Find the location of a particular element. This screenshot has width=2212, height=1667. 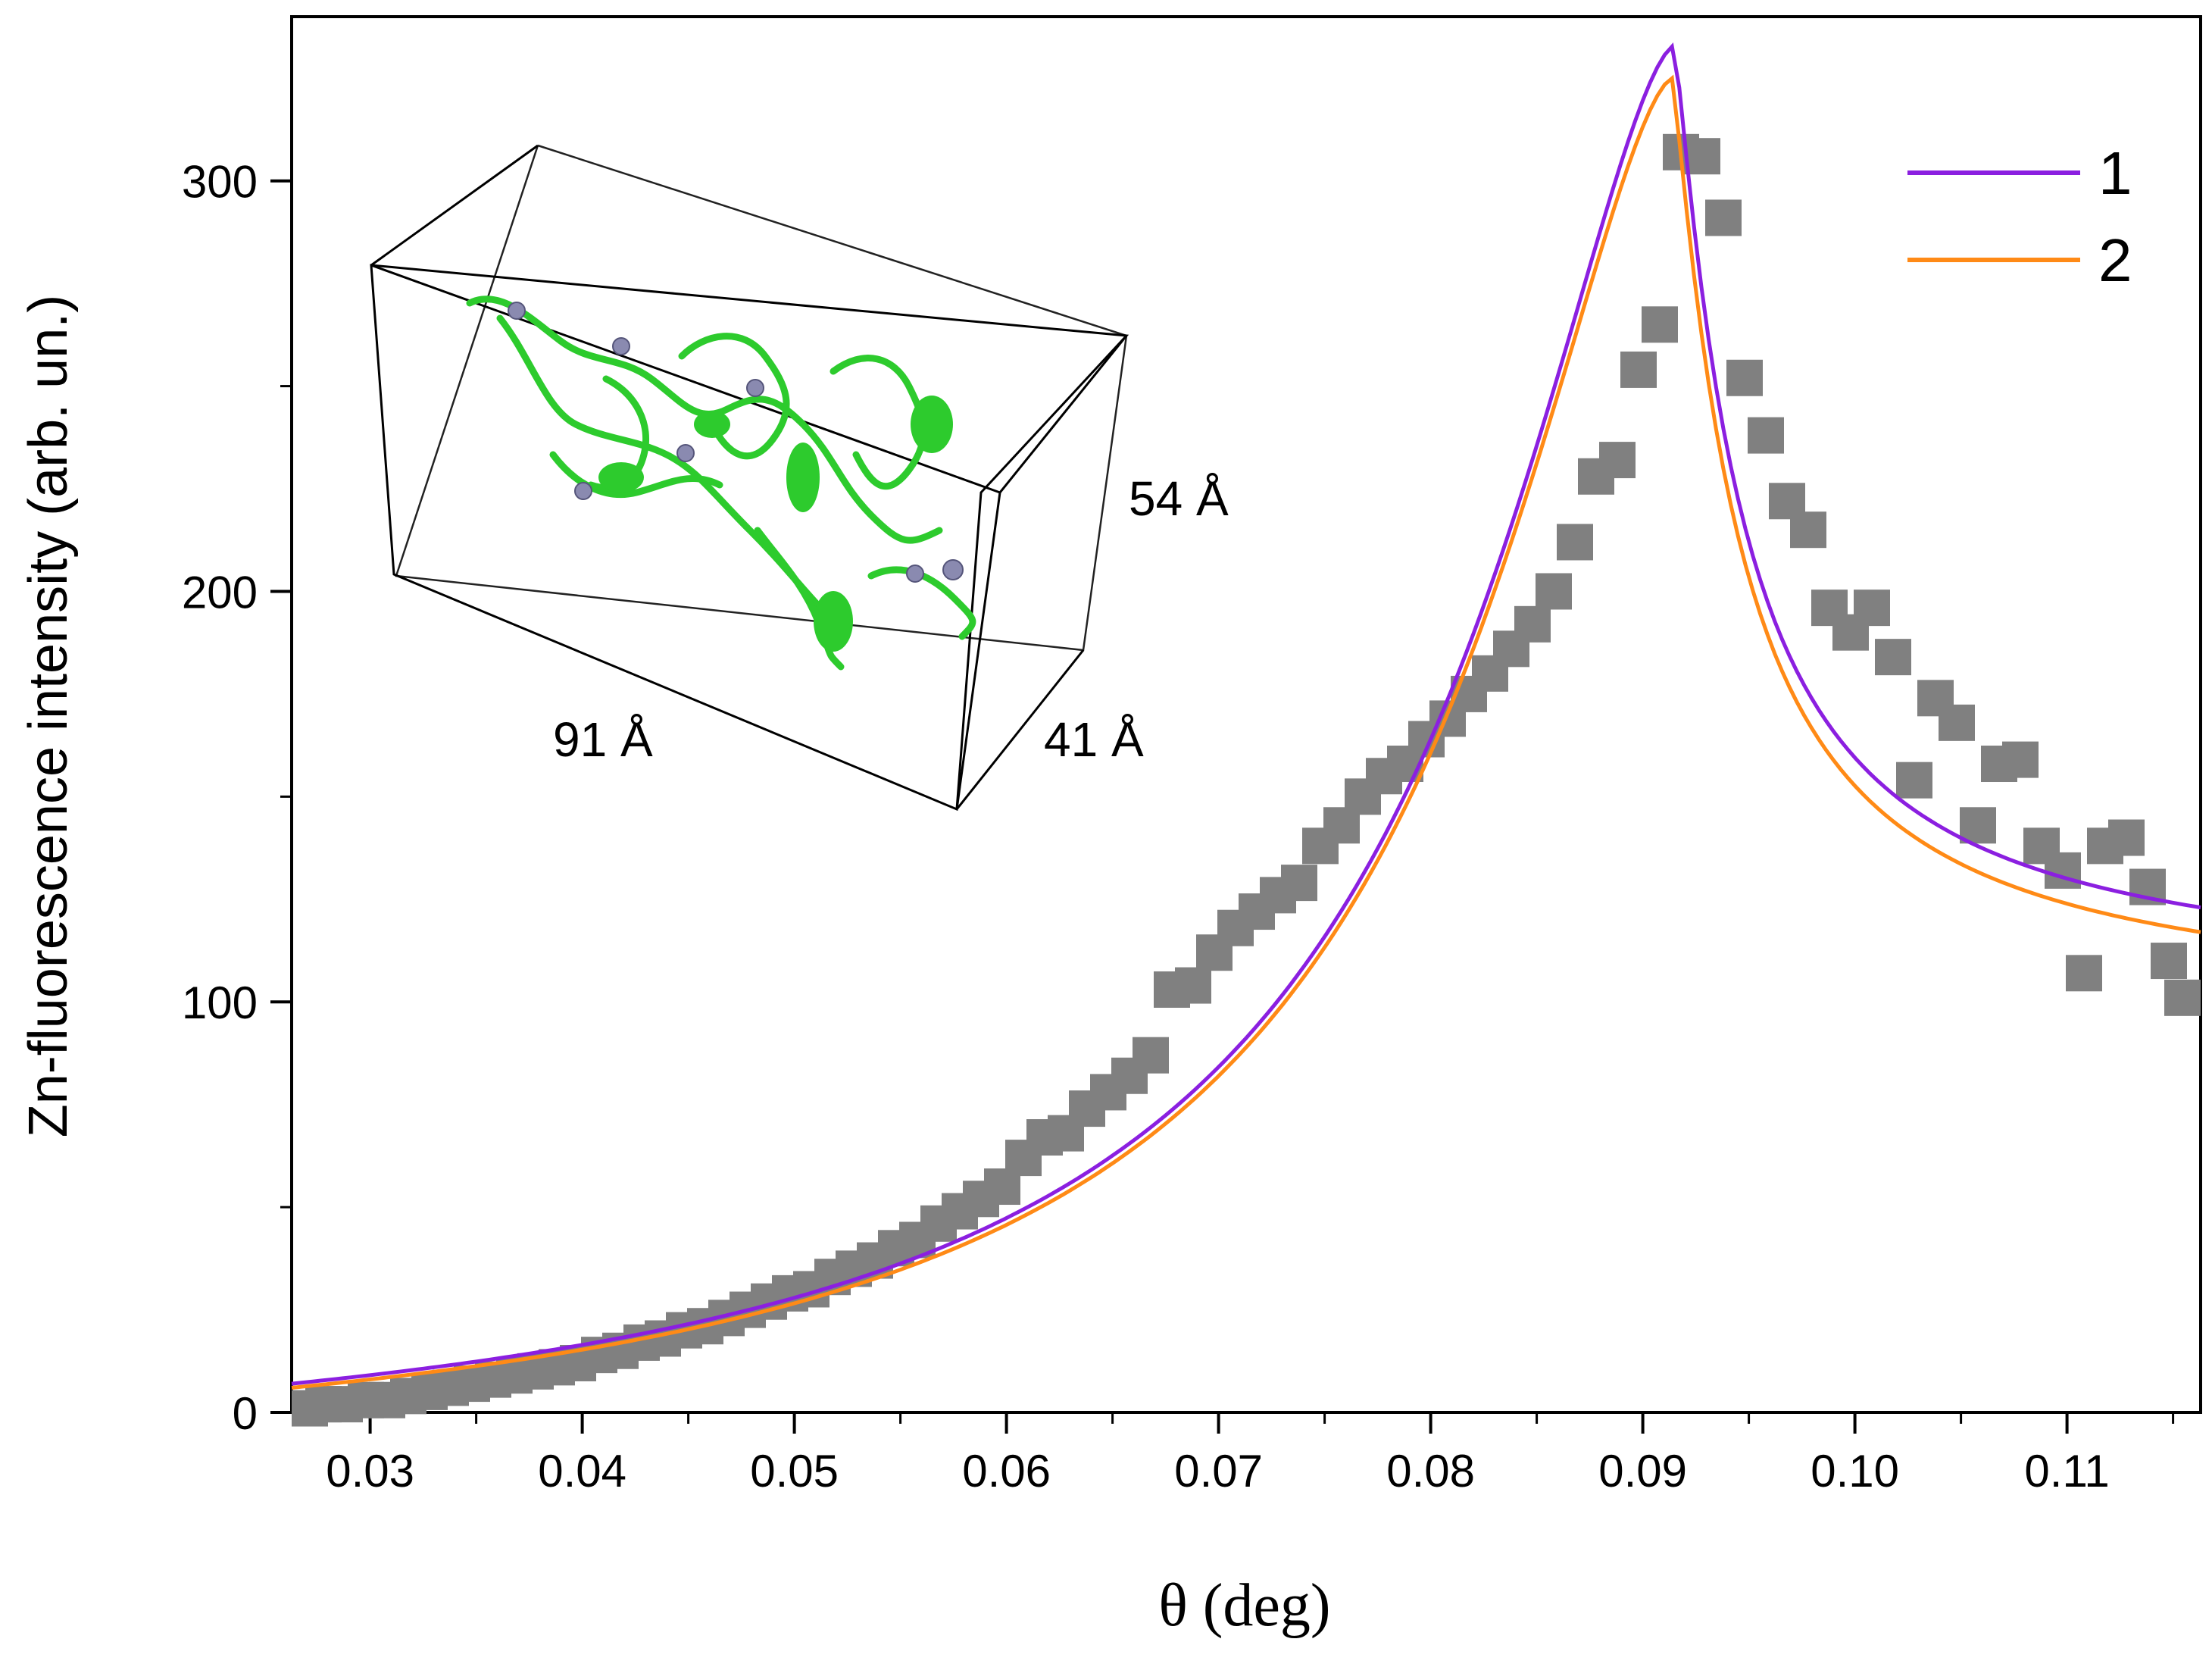

y-axis-ticks: 0 100 200 300 is located at coordinates (237, 798).